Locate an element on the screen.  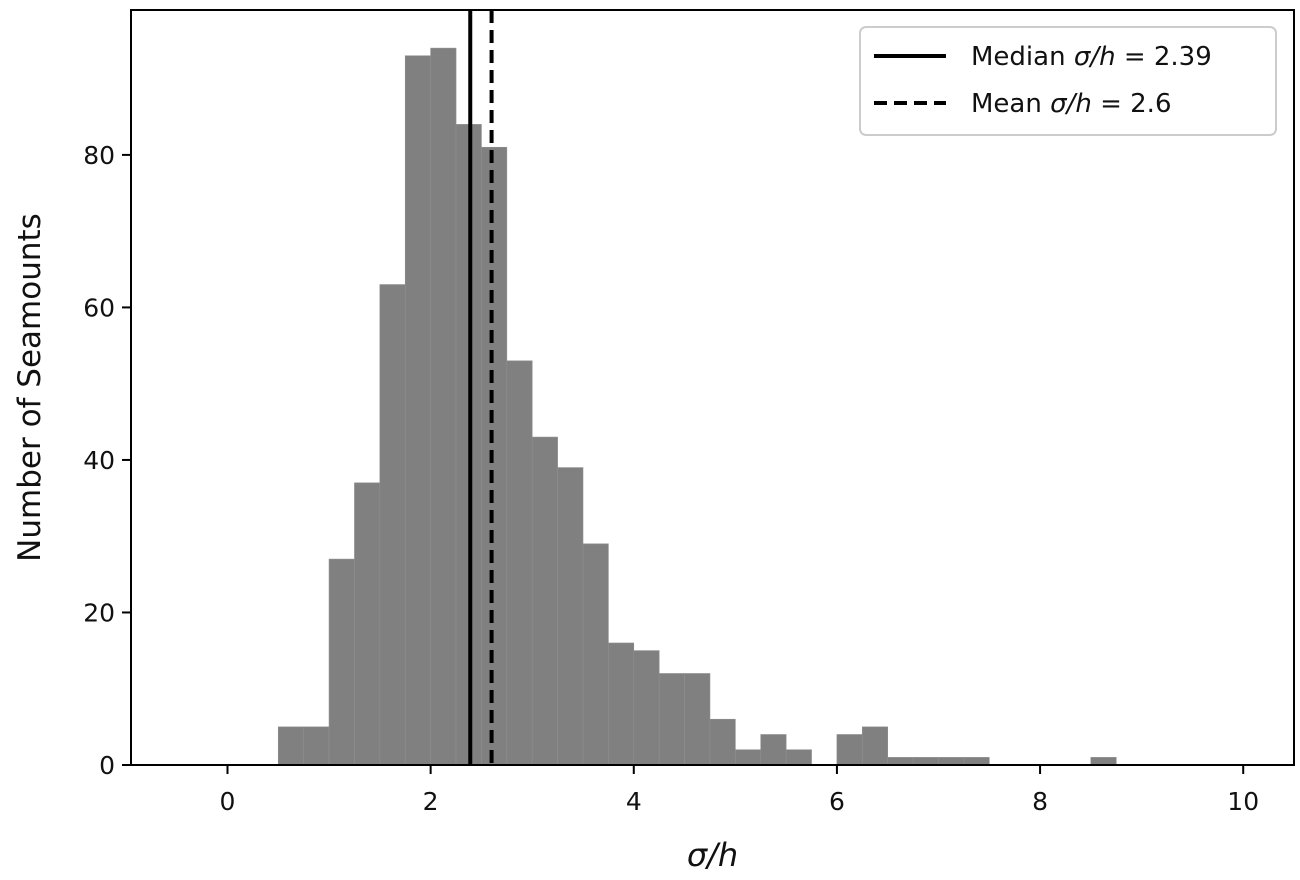
x-tick-label-5: 10 is located at coordinates (1243, 801).